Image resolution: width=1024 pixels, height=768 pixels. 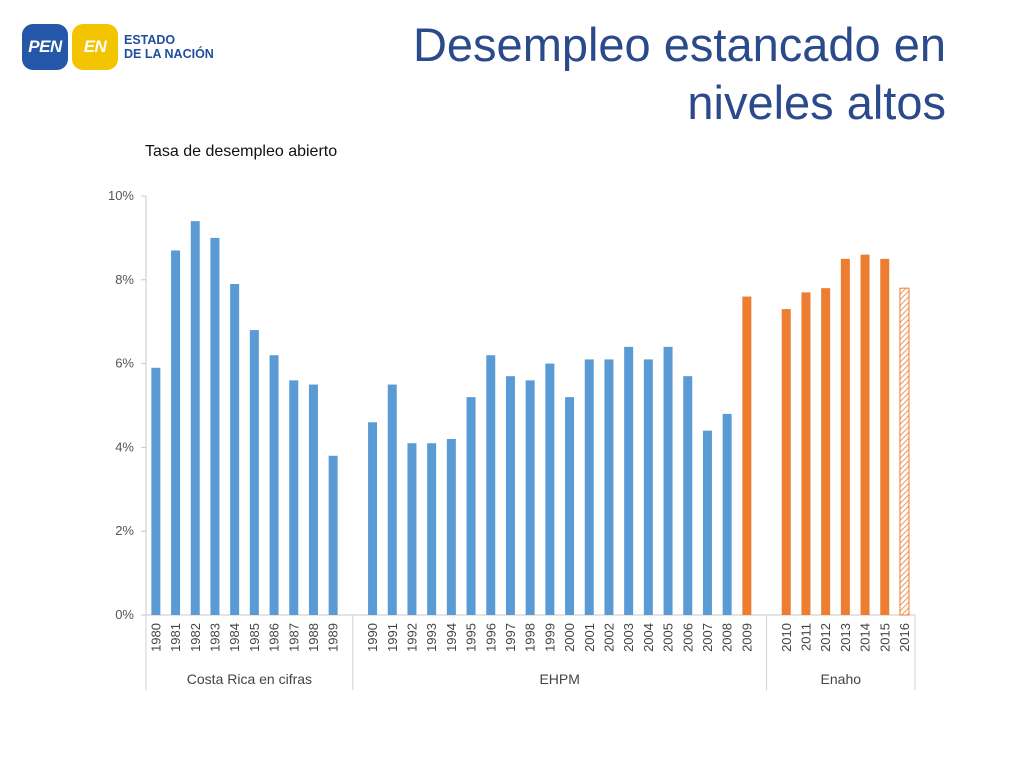 What do you see at coordinates (608, 637) in the screenshot?
I see `x-tick-label: 2002` at bounding box center [608, 637].